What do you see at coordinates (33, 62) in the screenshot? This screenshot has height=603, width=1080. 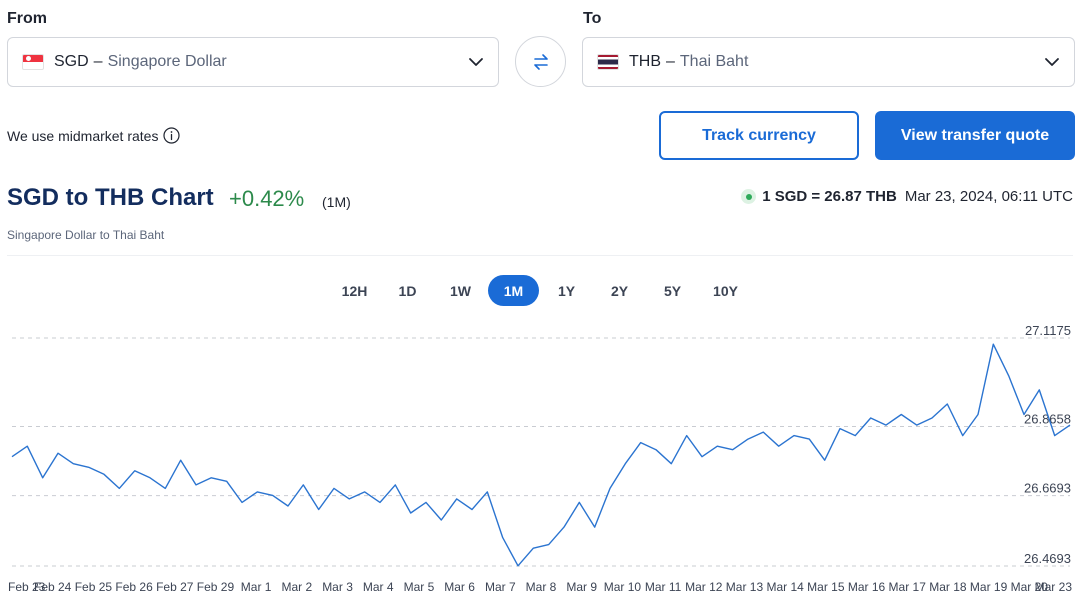 I see `singapore-flag-icon` at bounding box center [33, 62].